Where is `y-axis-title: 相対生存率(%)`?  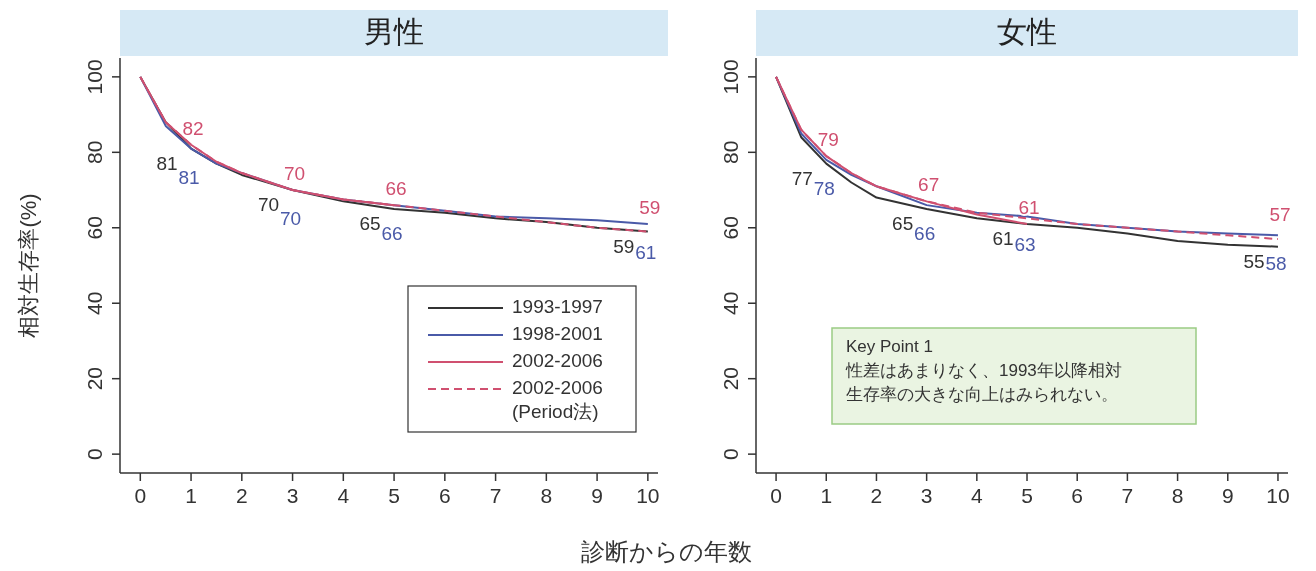
y-axis-title: 相対生存率(%) is located at coordinates (28, 265).